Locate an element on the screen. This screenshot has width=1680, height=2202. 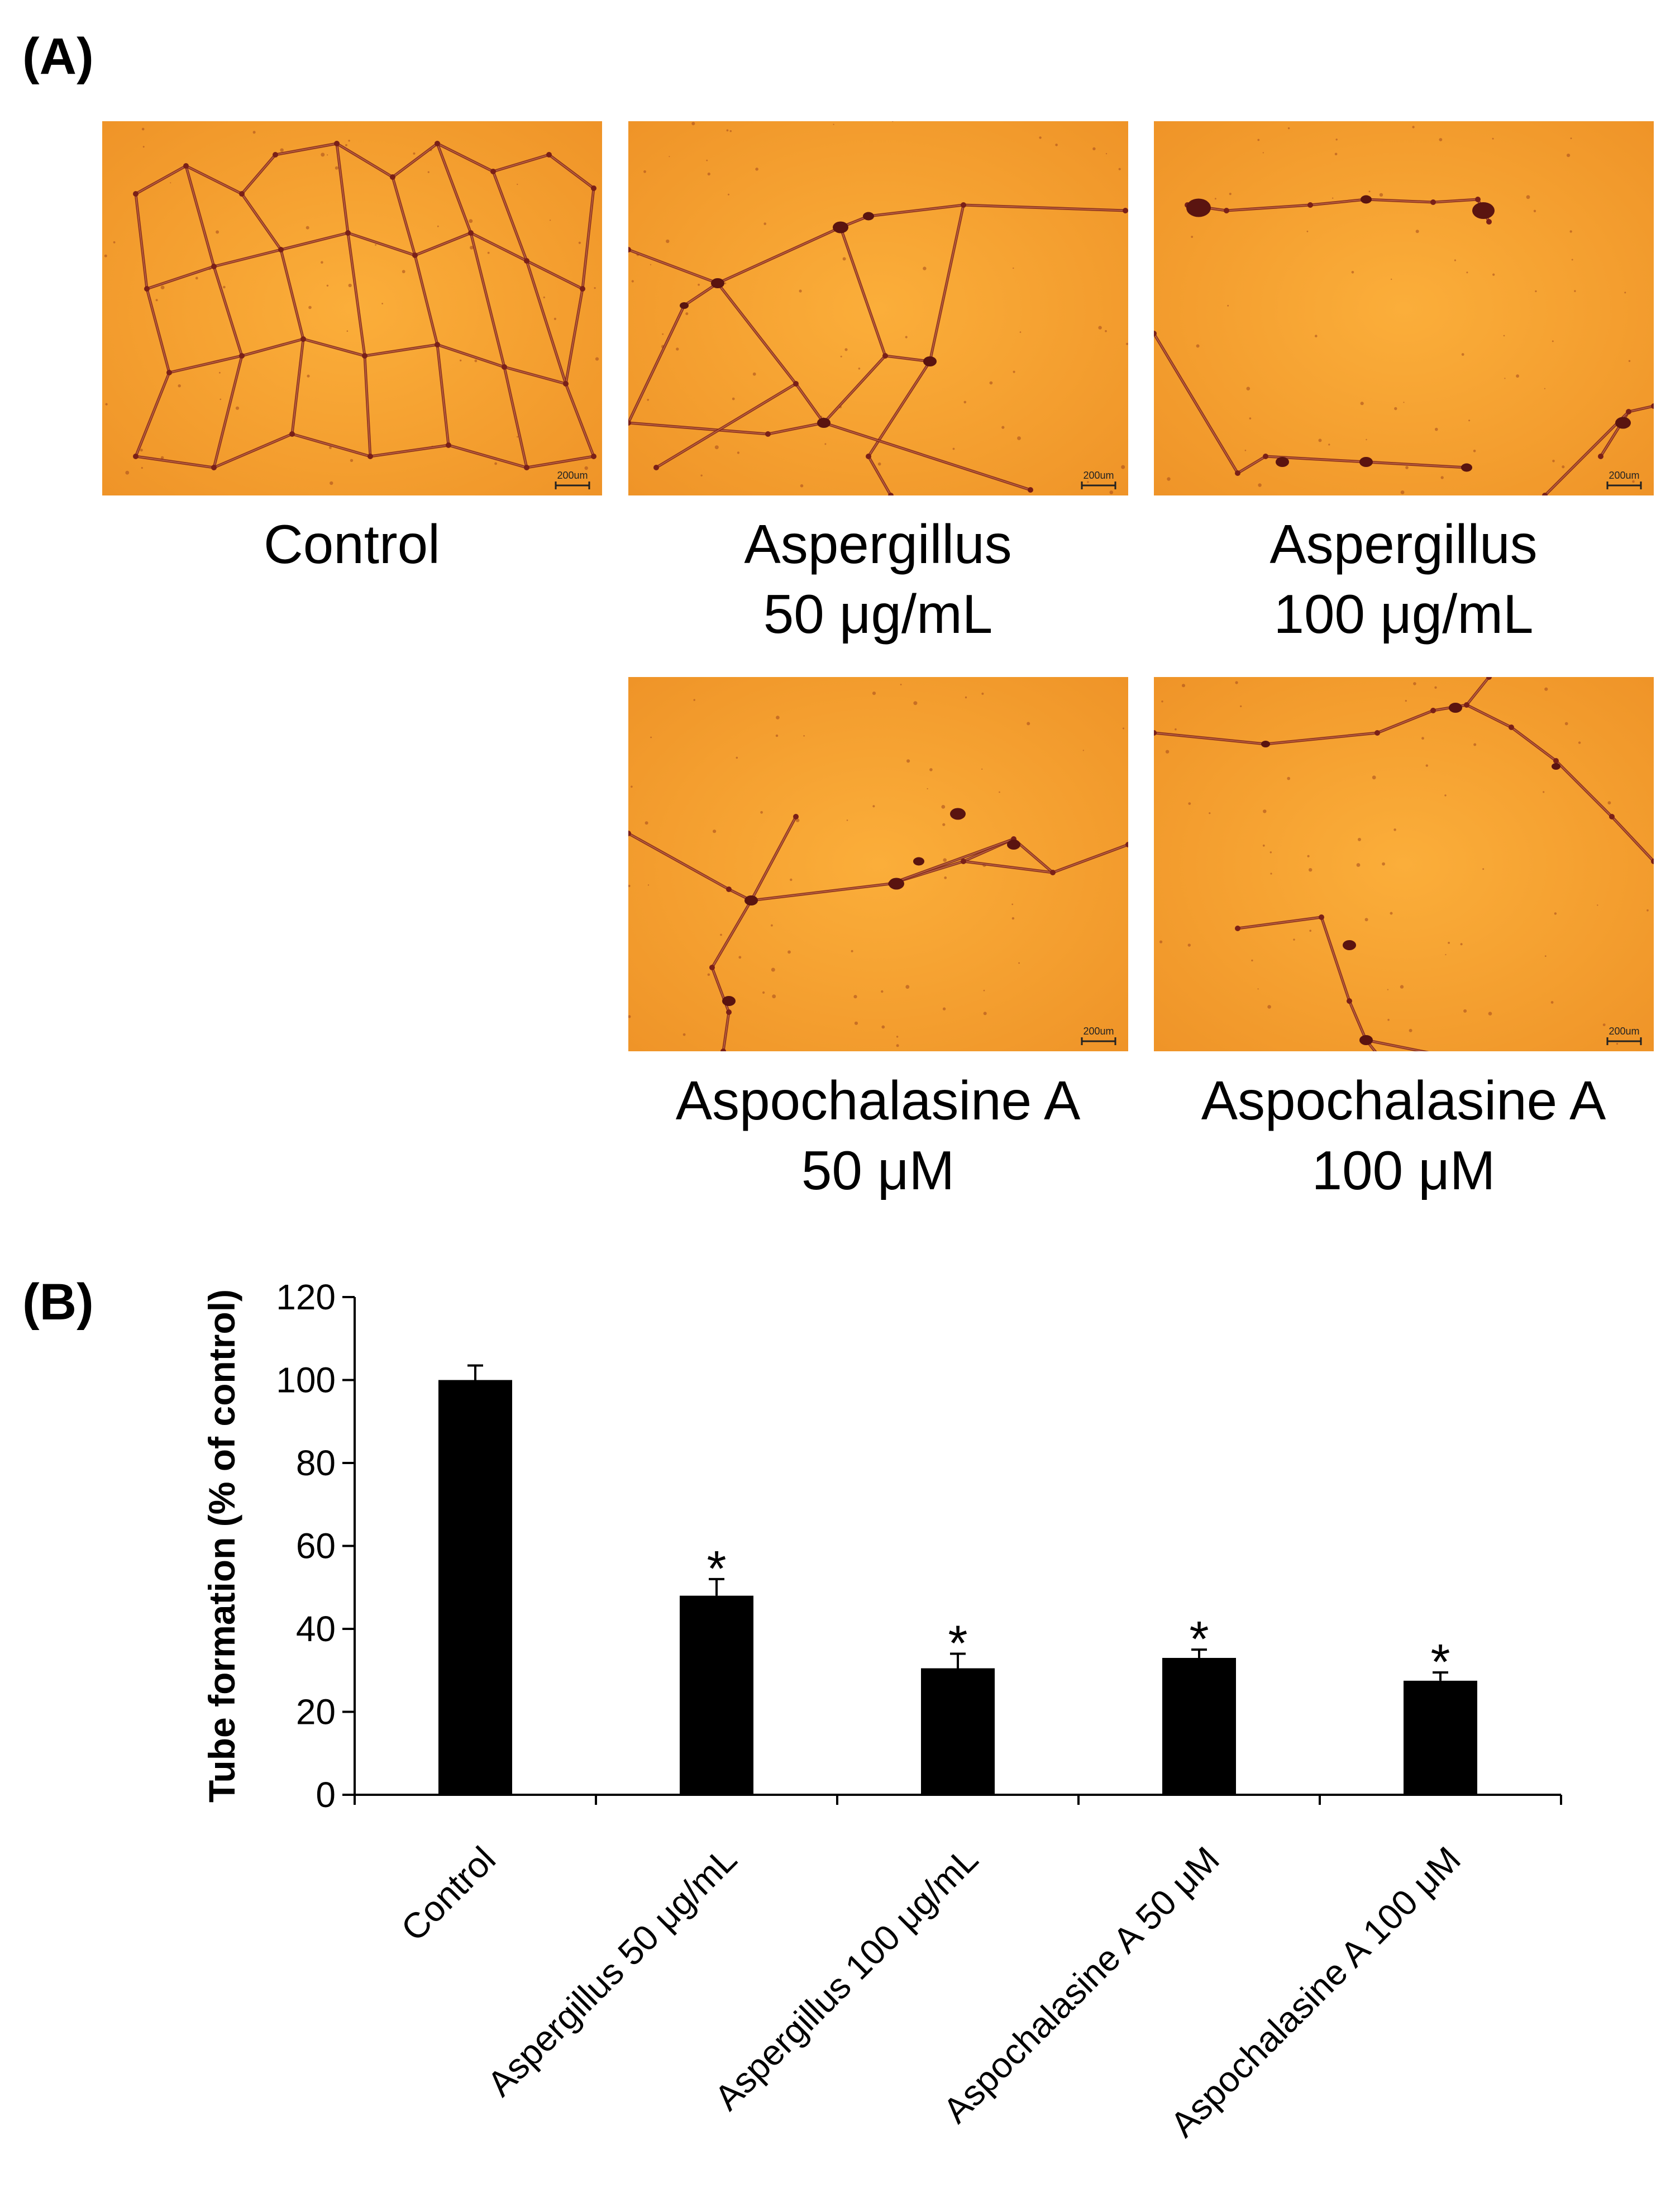
x-tick-label: Aspochalasine A 50 μM is located at coordinates (1081, 1984).